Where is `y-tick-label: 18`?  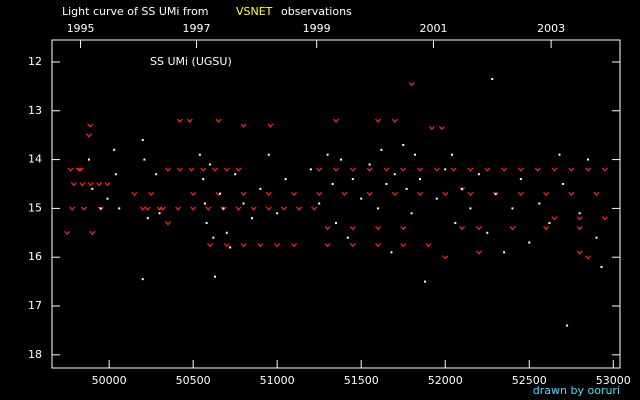 y-tick-label: 18 is located at coordinates (35, 354).